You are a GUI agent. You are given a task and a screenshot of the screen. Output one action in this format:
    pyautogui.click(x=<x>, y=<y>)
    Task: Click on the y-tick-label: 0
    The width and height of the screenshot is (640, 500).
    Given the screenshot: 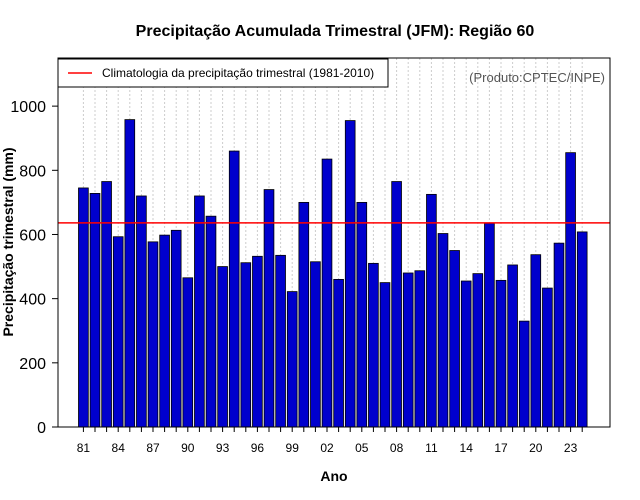 What is the action you would take?
    pyautogui.click(x=41, y=428)
    